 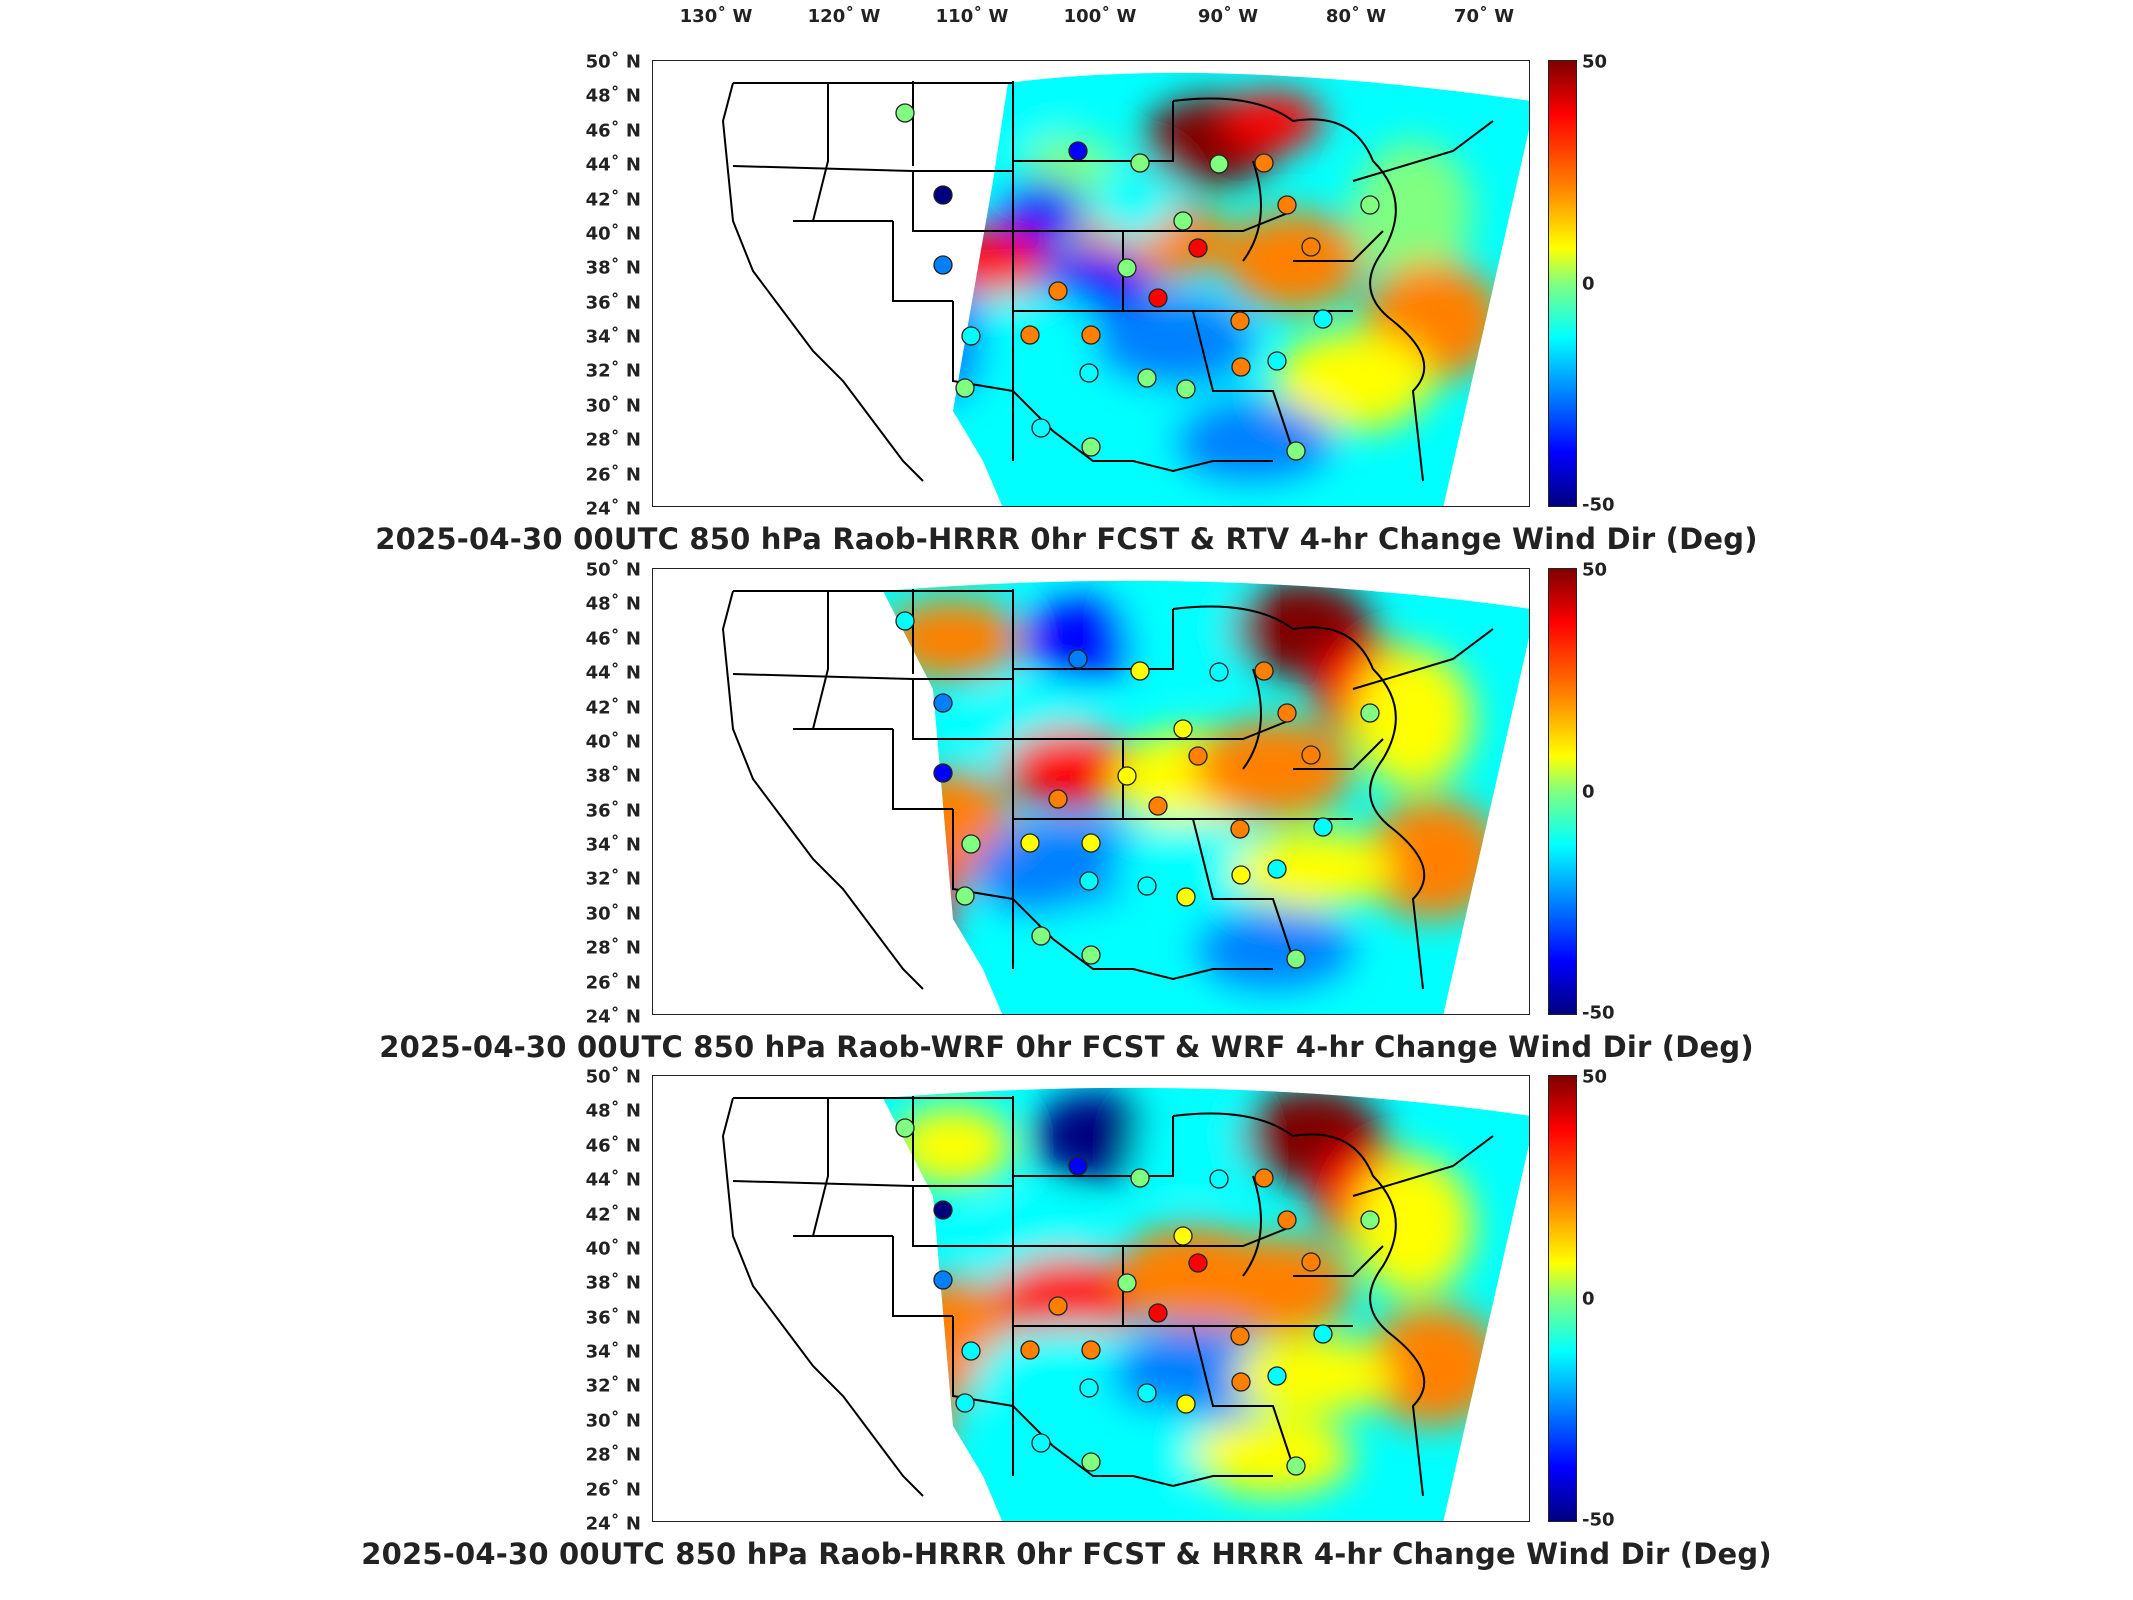 I want to click on field-blob, so click(x=1273, y=1456).